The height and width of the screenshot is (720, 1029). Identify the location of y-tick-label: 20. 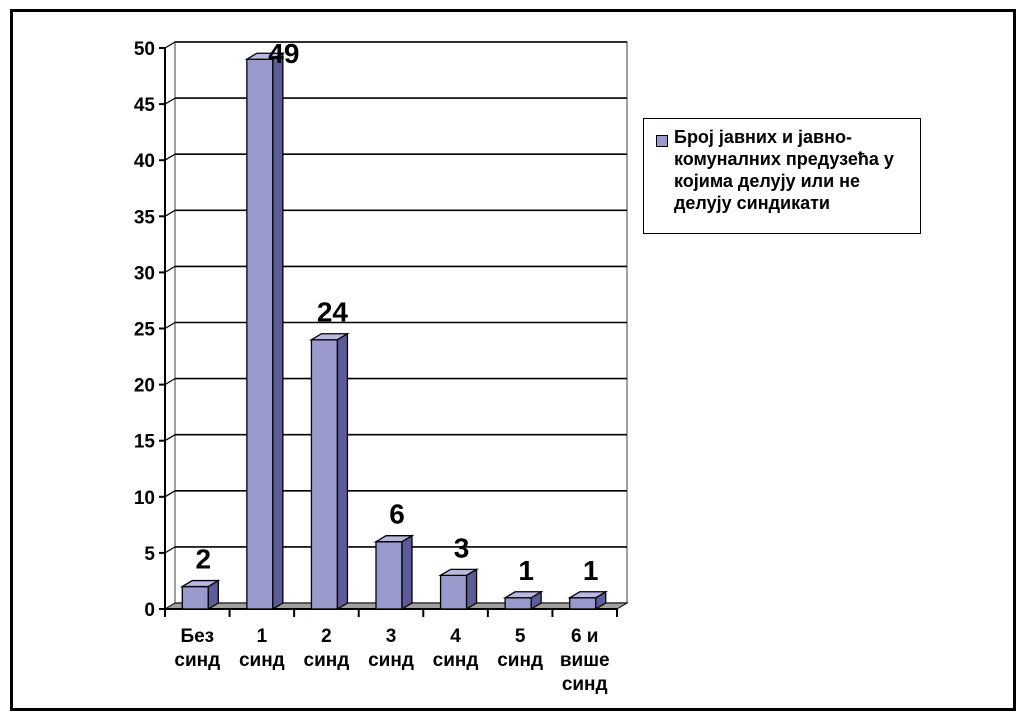
(144, 386).